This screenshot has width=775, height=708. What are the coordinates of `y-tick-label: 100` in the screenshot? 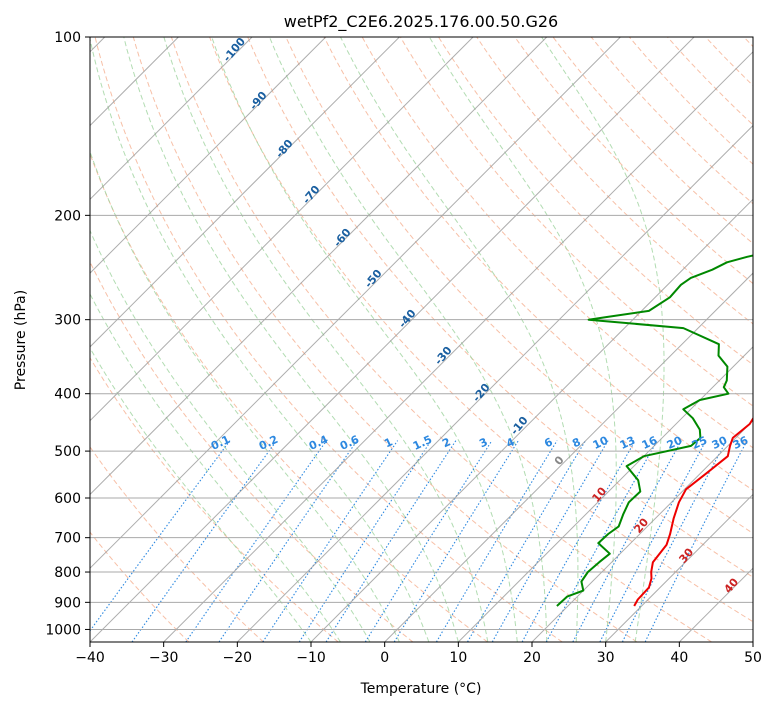 It's located at (67, 38).